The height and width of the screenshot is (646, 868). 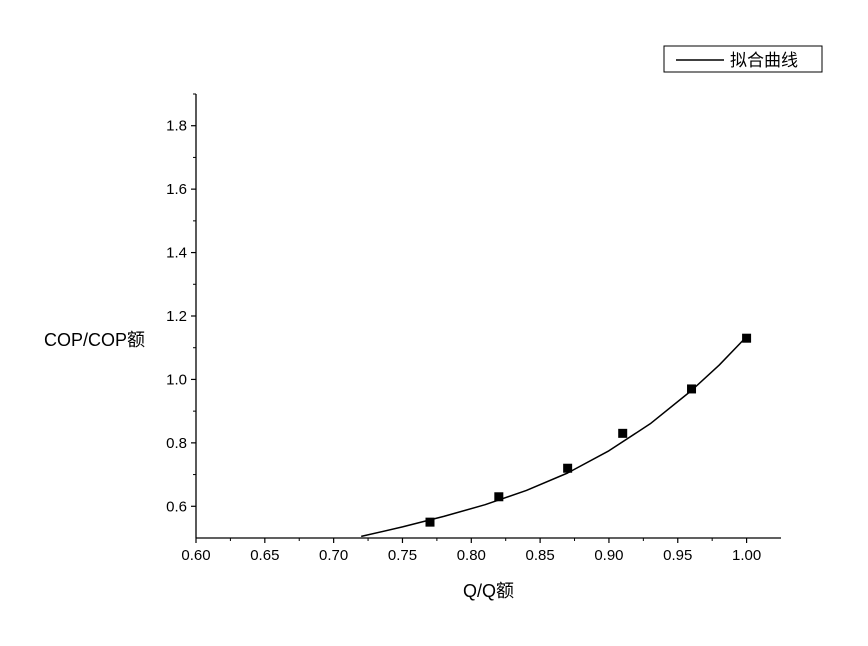 I want to click on x-tick-label: 0.70, so click(x=333, y=555).